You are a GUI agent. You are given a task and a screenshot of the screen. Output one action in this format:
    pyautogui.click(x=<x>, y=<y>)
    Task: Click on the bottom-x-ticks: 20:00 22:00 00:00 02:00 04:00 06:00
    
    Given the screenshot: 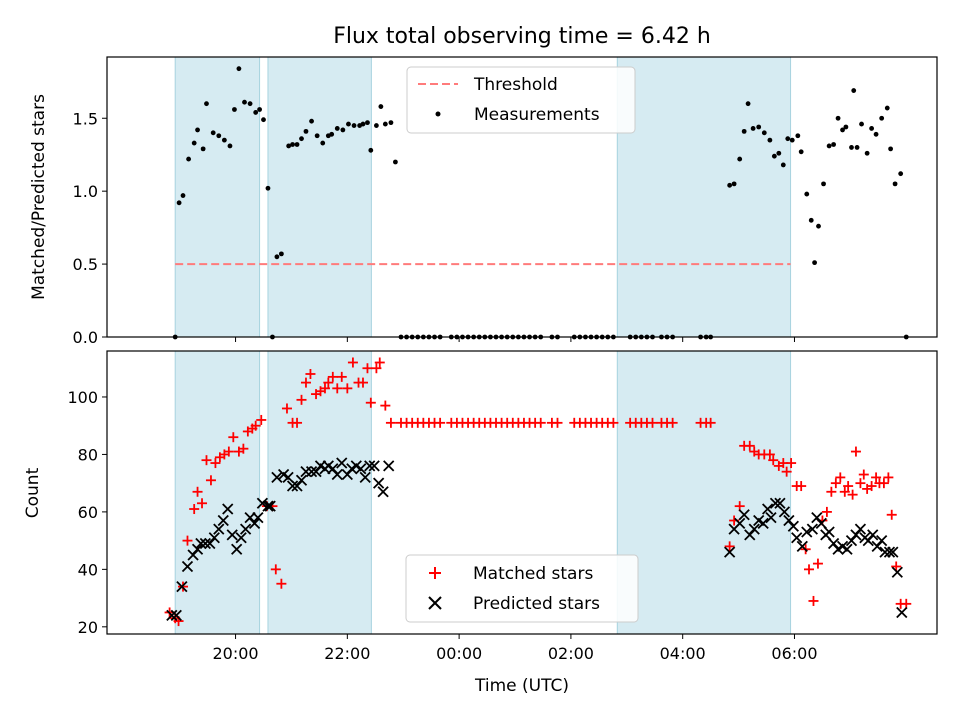 What is the action you would take?
    pyautogui.click(x=515, y=648)
    